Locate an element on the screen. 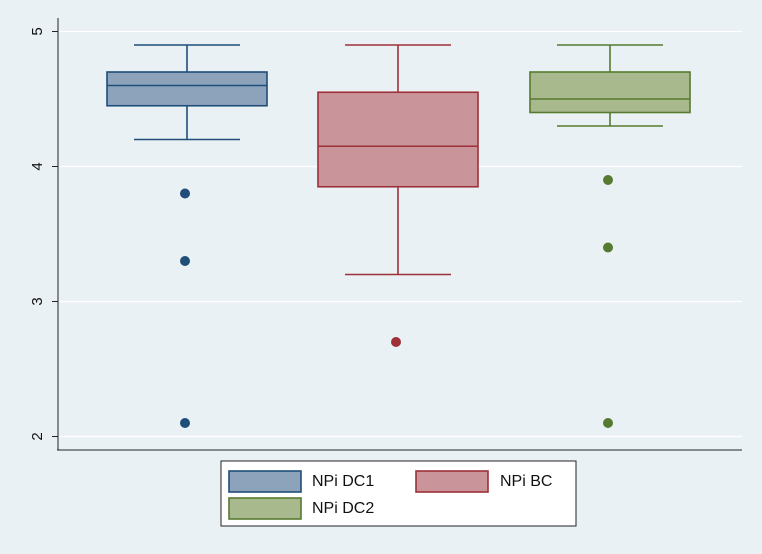  series-3-iqr-box is located at coordinates (610, 92).